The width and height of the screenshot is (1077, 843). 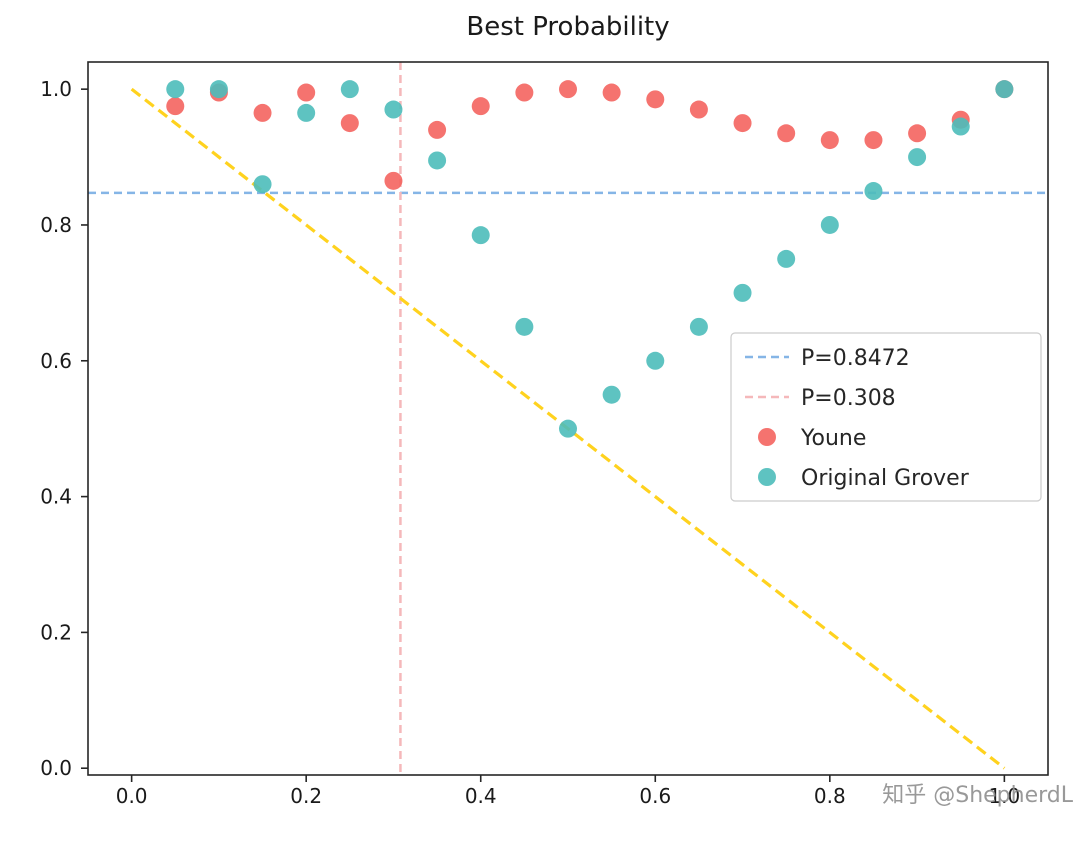 What do you see at coordinates (568, 27) in the screenshot?
I see `chart-title: Best Probability` at bounding box center [568, 27].